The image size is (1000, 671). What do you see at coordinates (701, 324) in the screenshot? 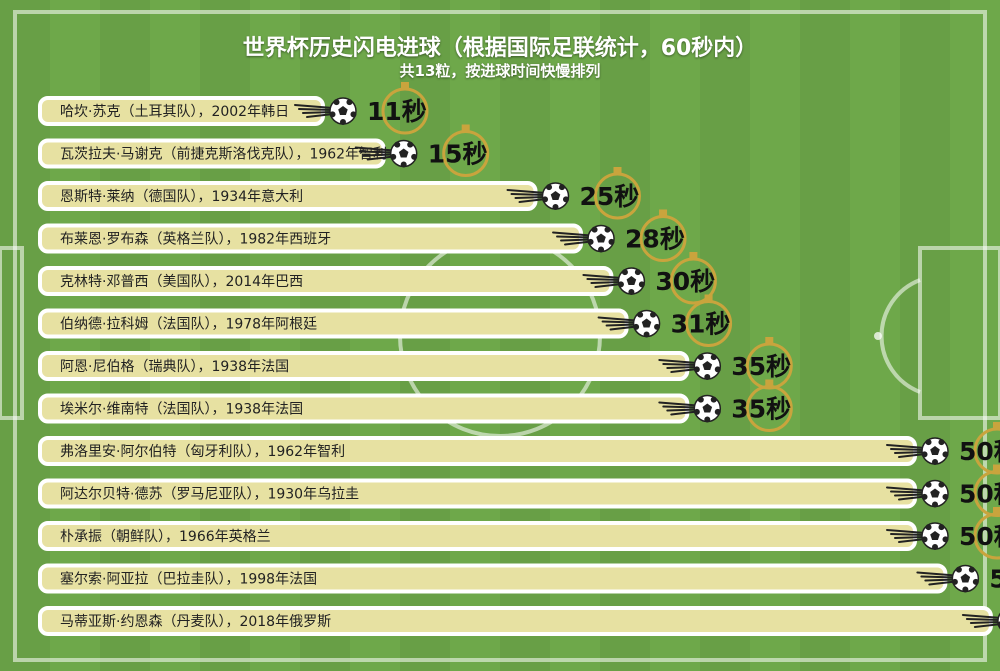
I see `value-label: 31秒` at bounding box center [701, 324].